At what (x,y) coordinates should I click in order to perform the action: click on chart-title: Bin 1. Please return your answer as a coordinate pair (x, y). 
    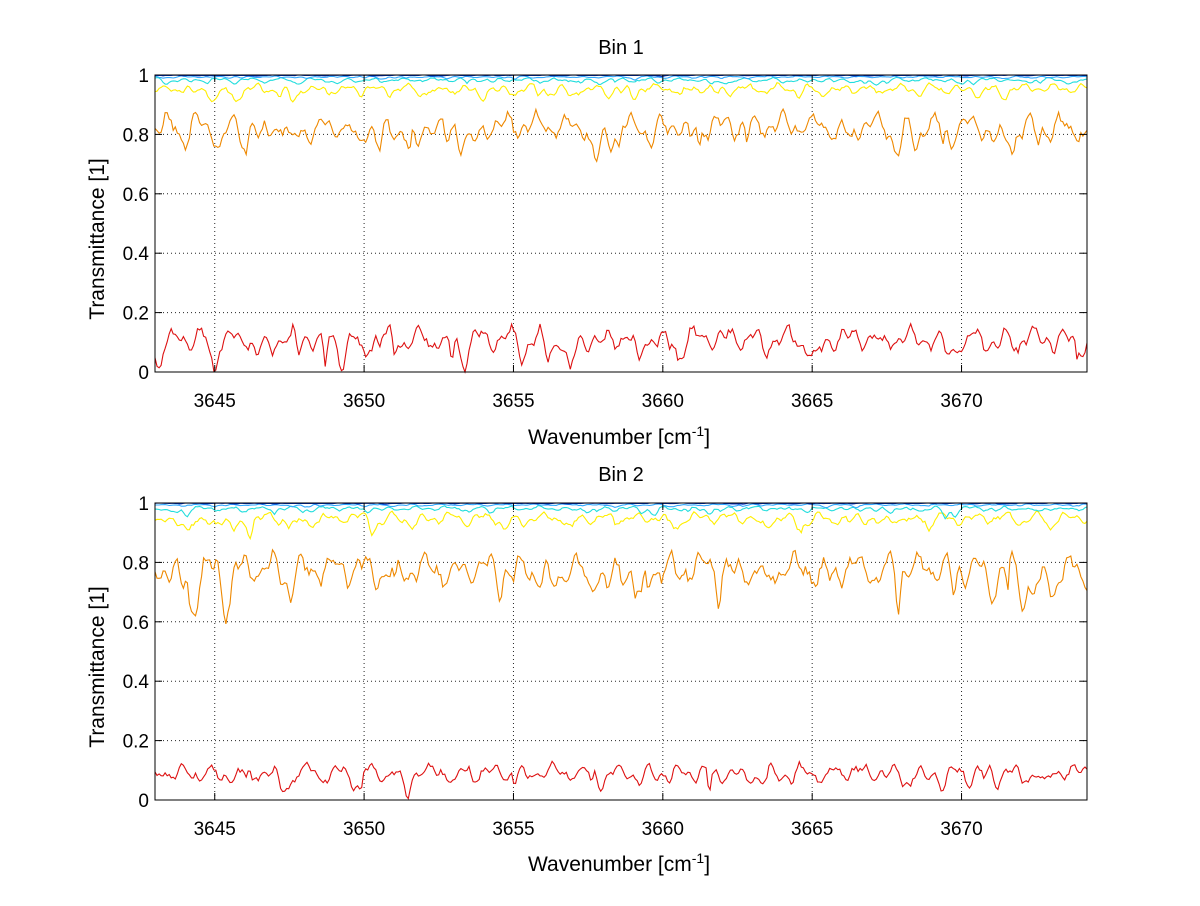
    Looking at the image, I should click on (621, 48).